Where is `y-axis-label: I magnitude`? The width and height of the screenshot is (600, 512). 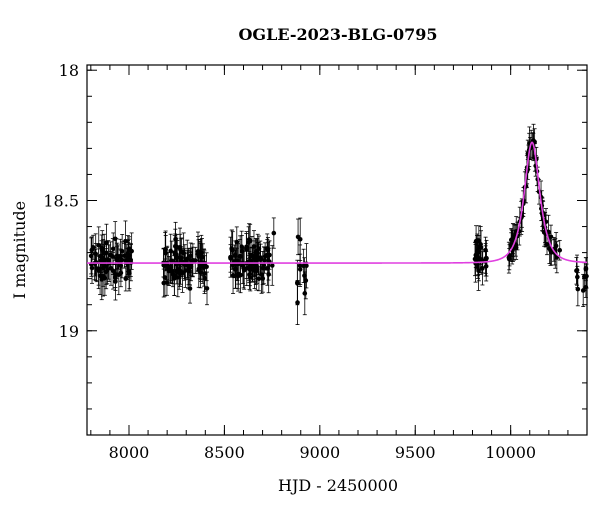
y-axis-label: I magnitude is located at coordinates (19, 250).